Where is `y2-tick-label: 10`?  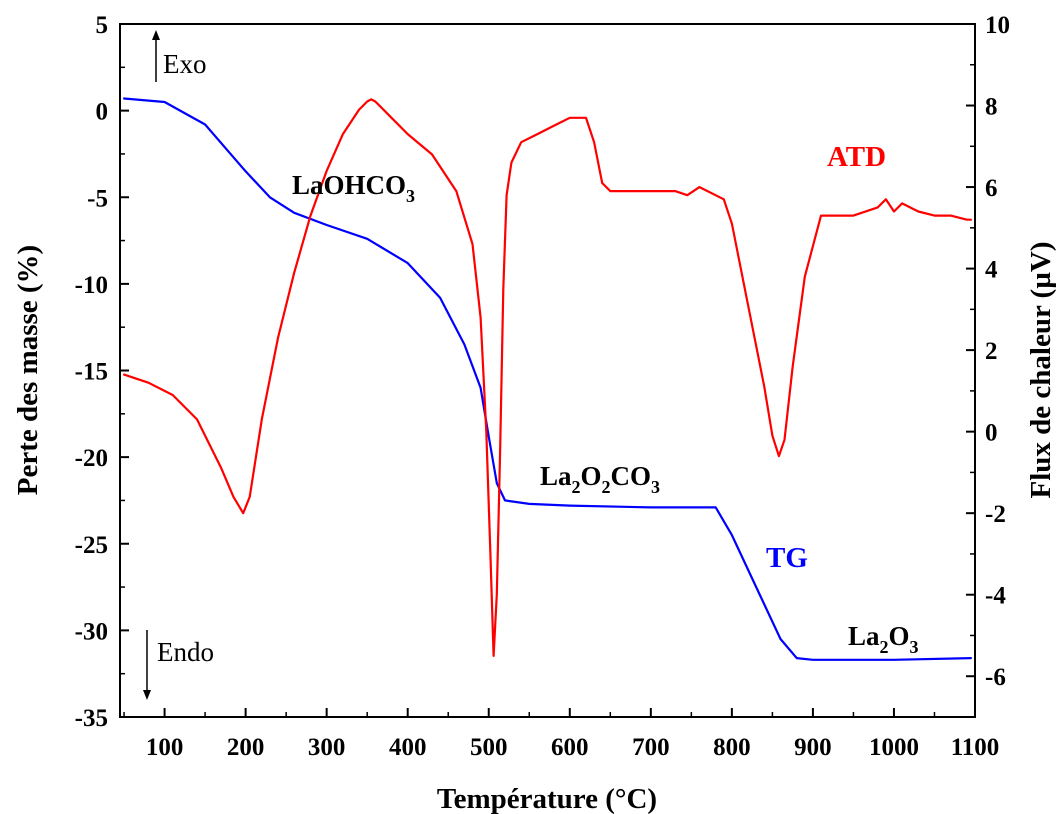
y2-tick-label: 10 is located at coordinates (997, 25).